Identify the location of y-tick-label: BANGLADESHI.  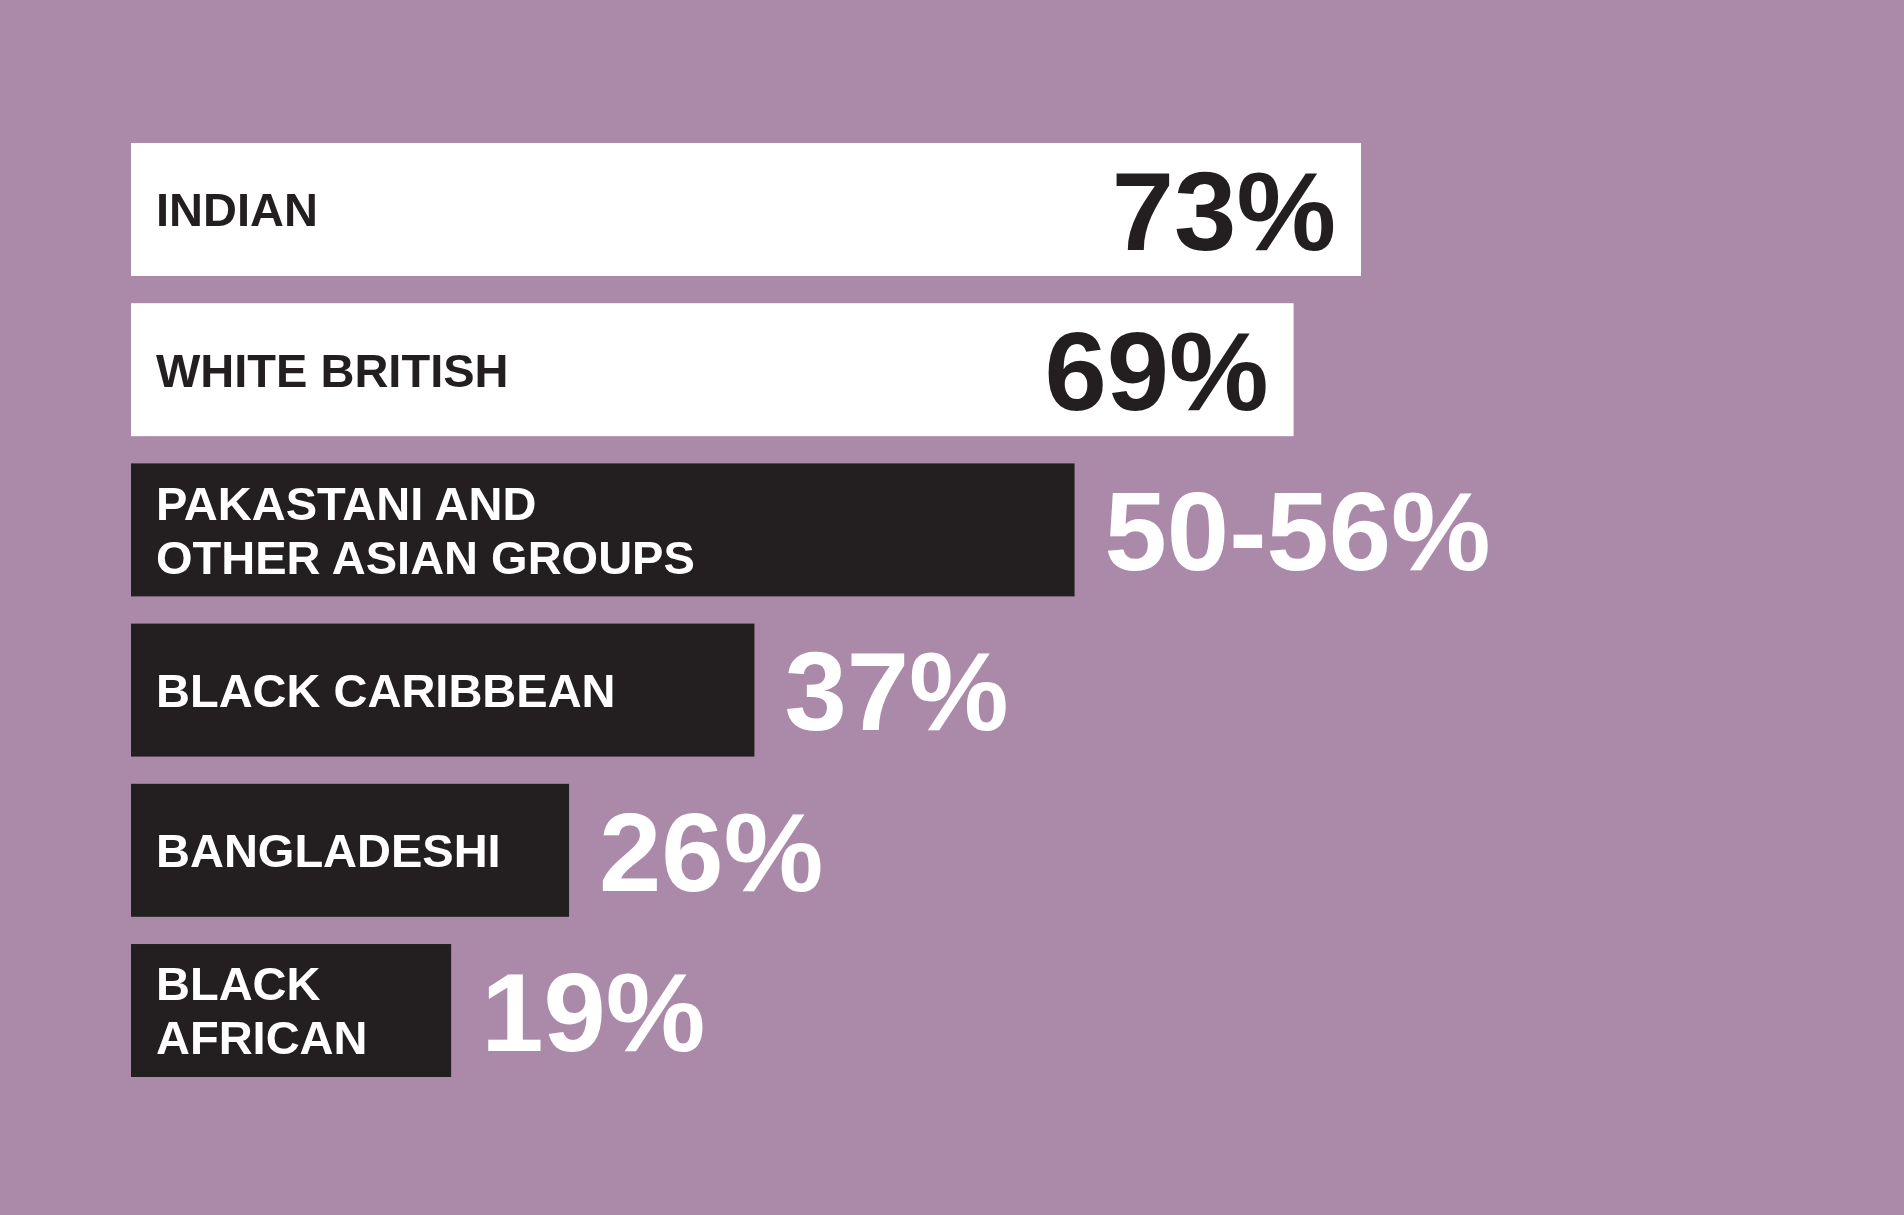
(328, 851).